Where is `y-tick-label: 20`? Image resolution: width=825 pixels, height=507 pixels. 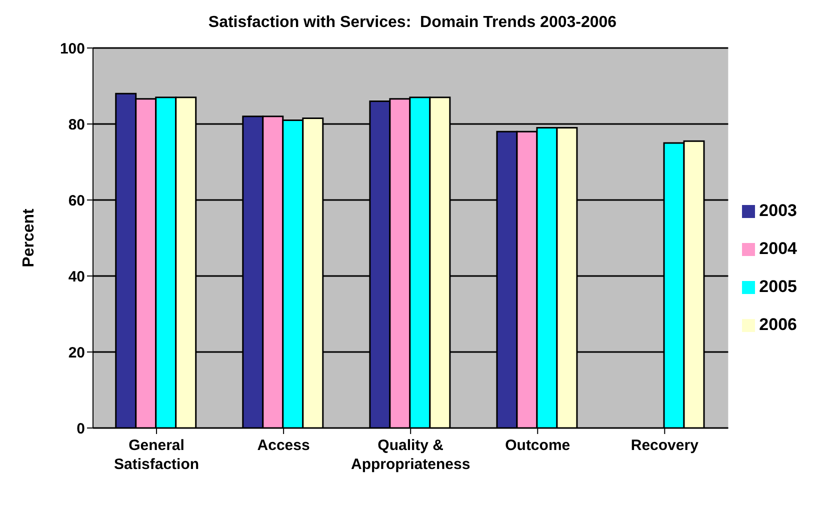 y-tick-label: 20 is located at coordinates (76, 353).